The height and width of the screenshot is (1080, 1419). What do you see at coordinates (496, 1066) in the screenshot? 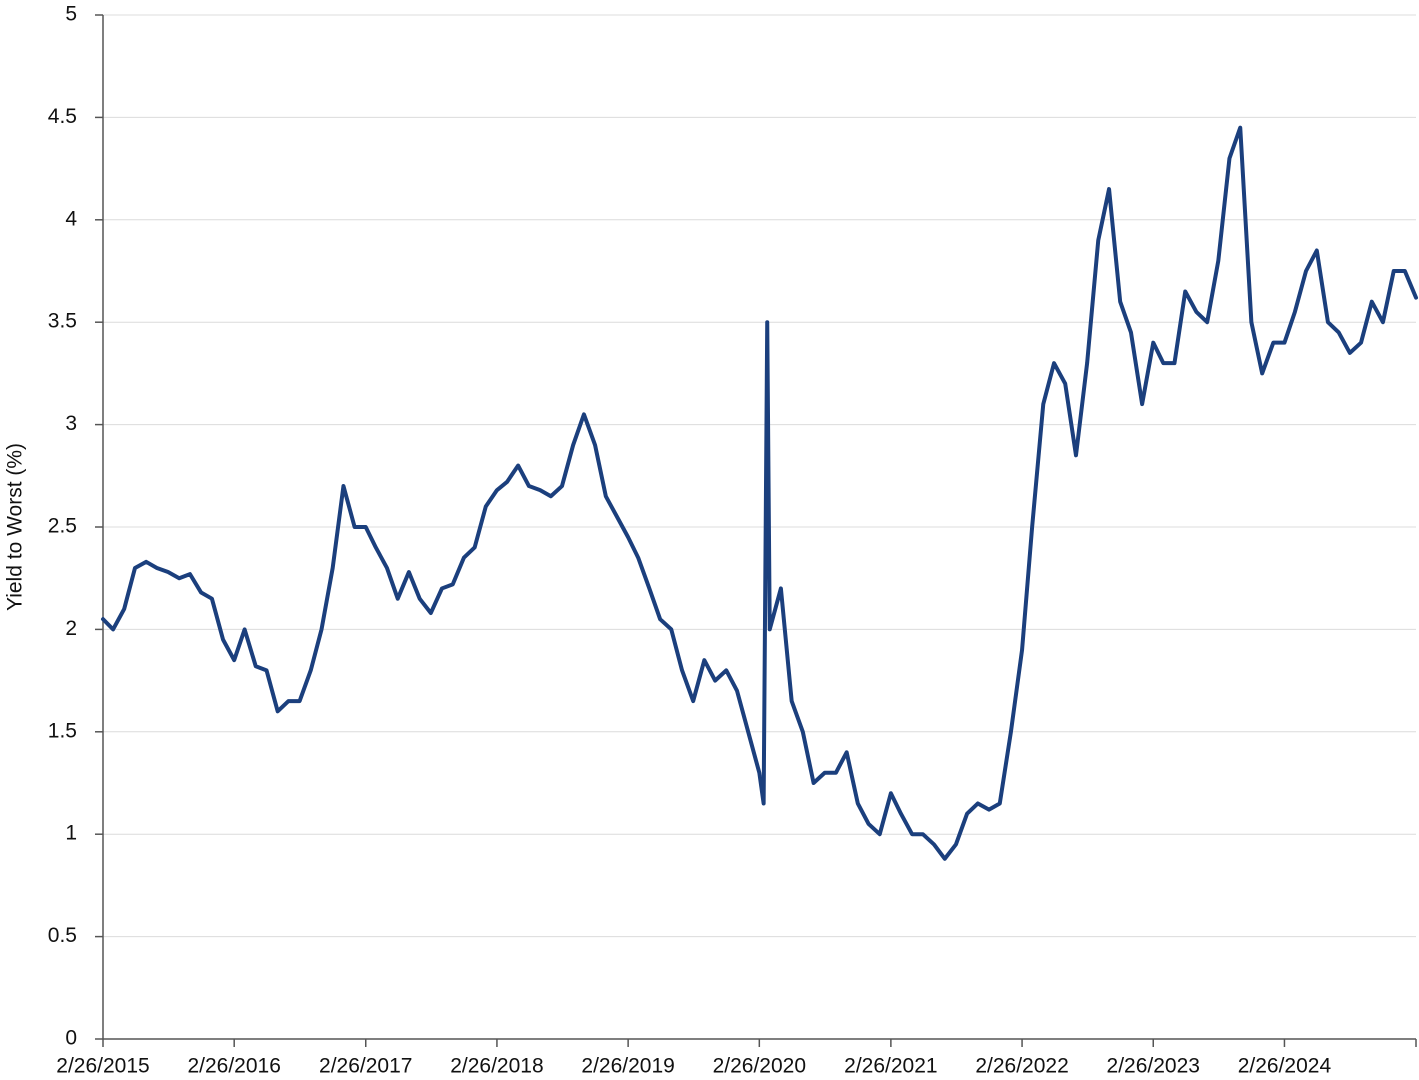
I see `x-tick-label: 2/26/2018` at bounding box center [496, 1066].